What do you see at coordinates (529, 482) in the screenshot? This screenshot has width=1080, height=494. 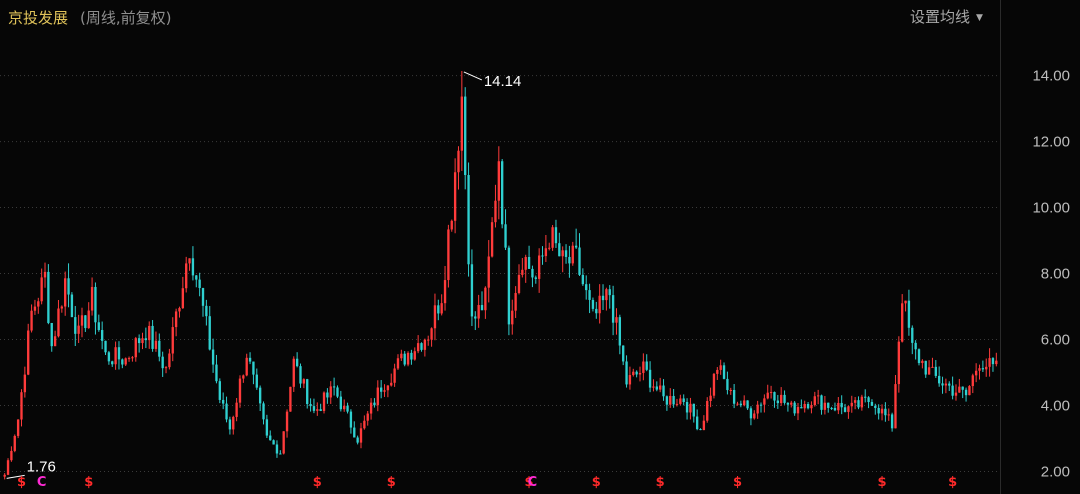 I see `event-marker: $` at bounding box center [529, 482].